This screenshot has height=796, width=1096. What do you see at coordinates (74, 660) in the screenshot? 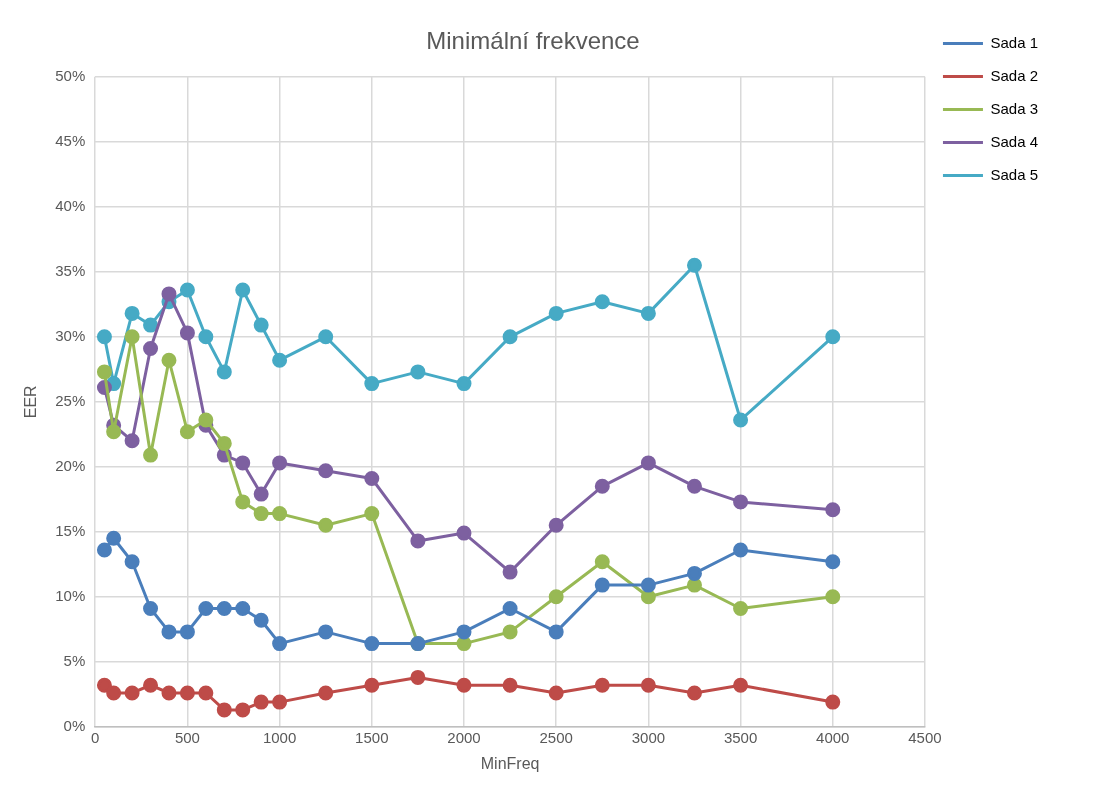
I see `y-tick-label: 5%` at bounding box center [74, 660].